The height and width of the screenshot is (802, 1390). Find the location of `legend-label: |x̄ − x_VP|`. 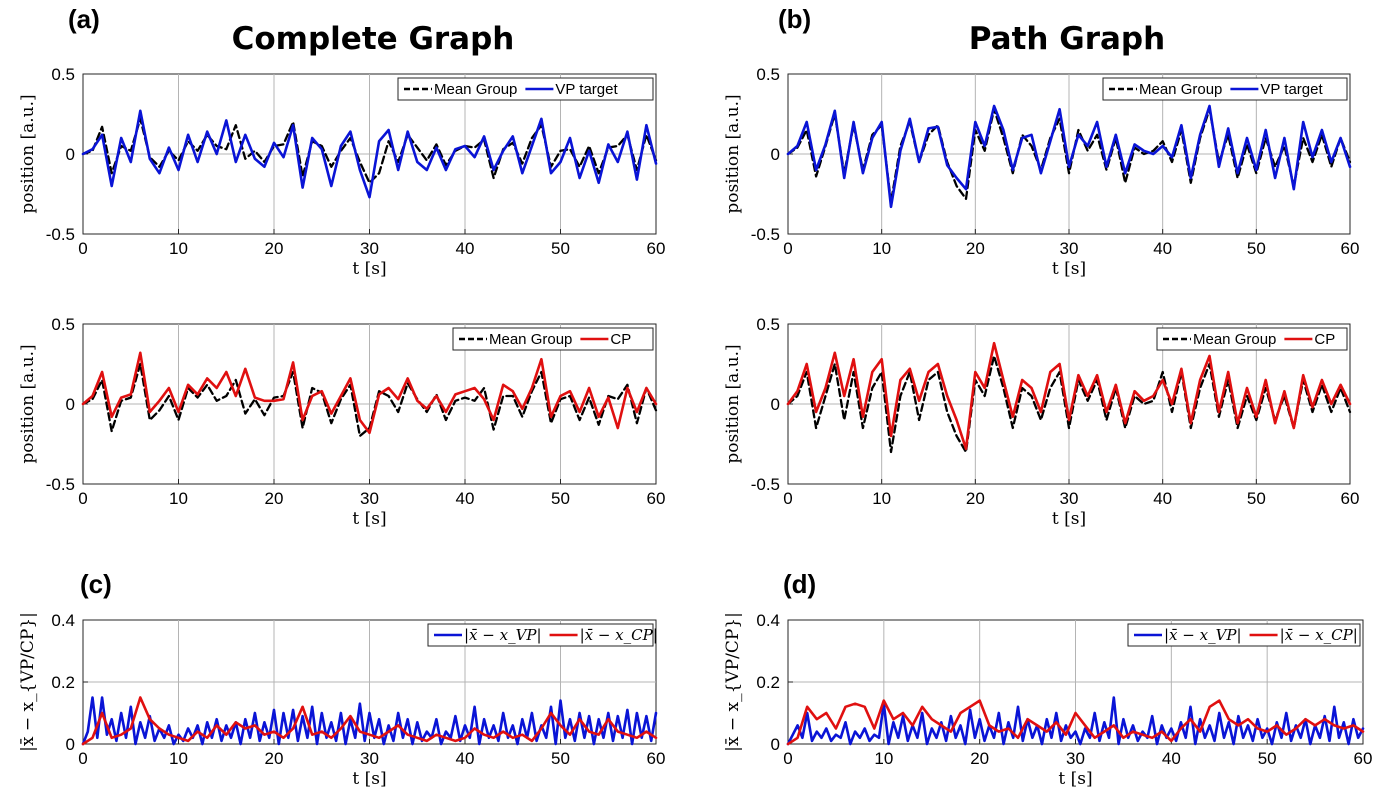

legend-label: |x̄ − x_VP| is located at coordinates (503, 635).